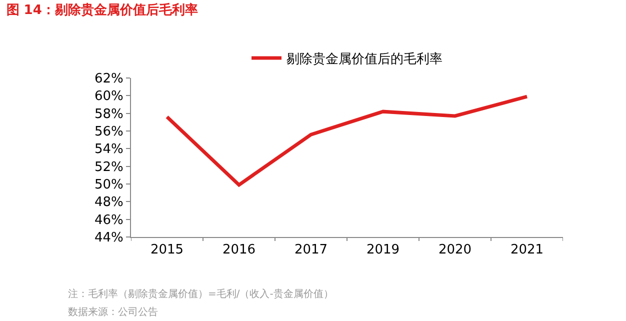 Image resolution: width=626 pixels, height=321 pixels. I want to click on y-tick-label: 56%, so click(109, 132).